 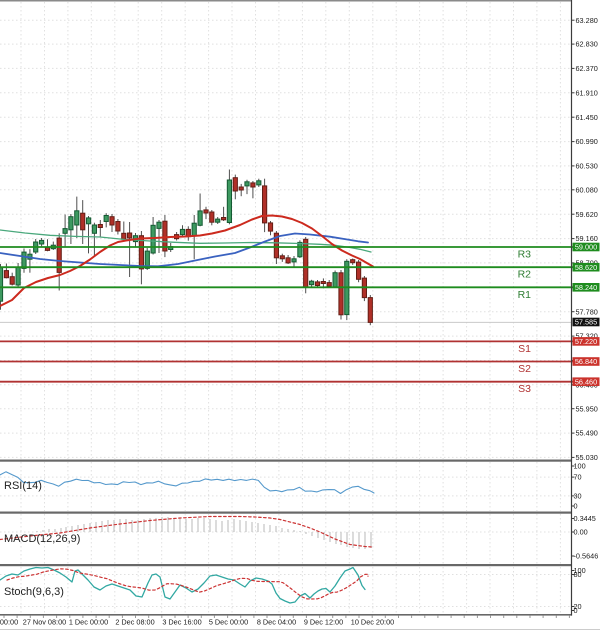 I want to click on svg-text: 60.990, so click(x=587, y=141).